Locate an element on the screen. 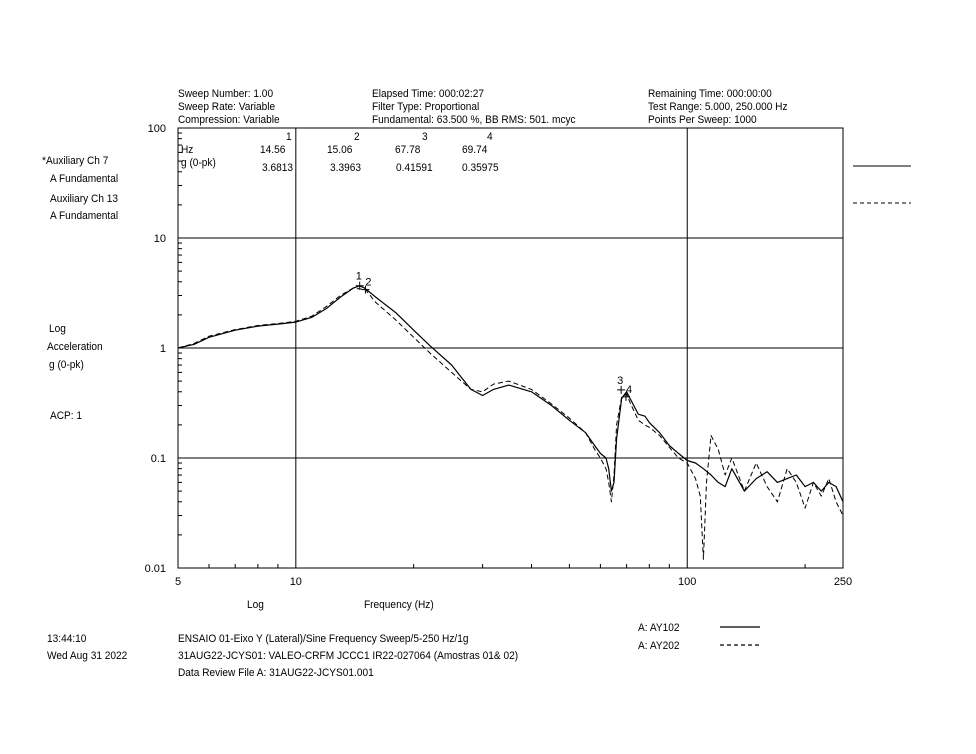 This screenshot has height=754, width=976. x-axis-label: Frequency (Hz) is located at coordinates (399, 605).